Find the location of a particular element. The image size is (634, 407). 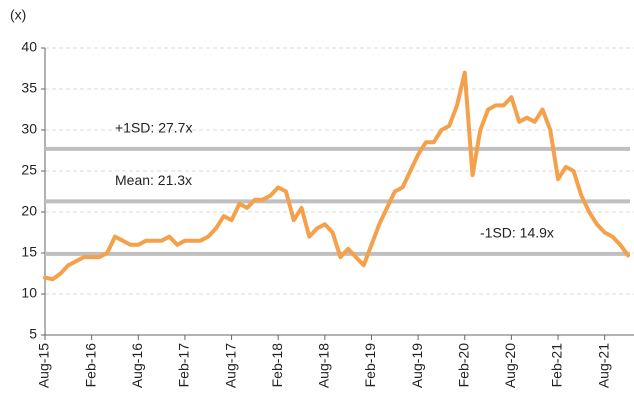

reference-label: -1SD: 14.9x is located at coordinates (517, 233).